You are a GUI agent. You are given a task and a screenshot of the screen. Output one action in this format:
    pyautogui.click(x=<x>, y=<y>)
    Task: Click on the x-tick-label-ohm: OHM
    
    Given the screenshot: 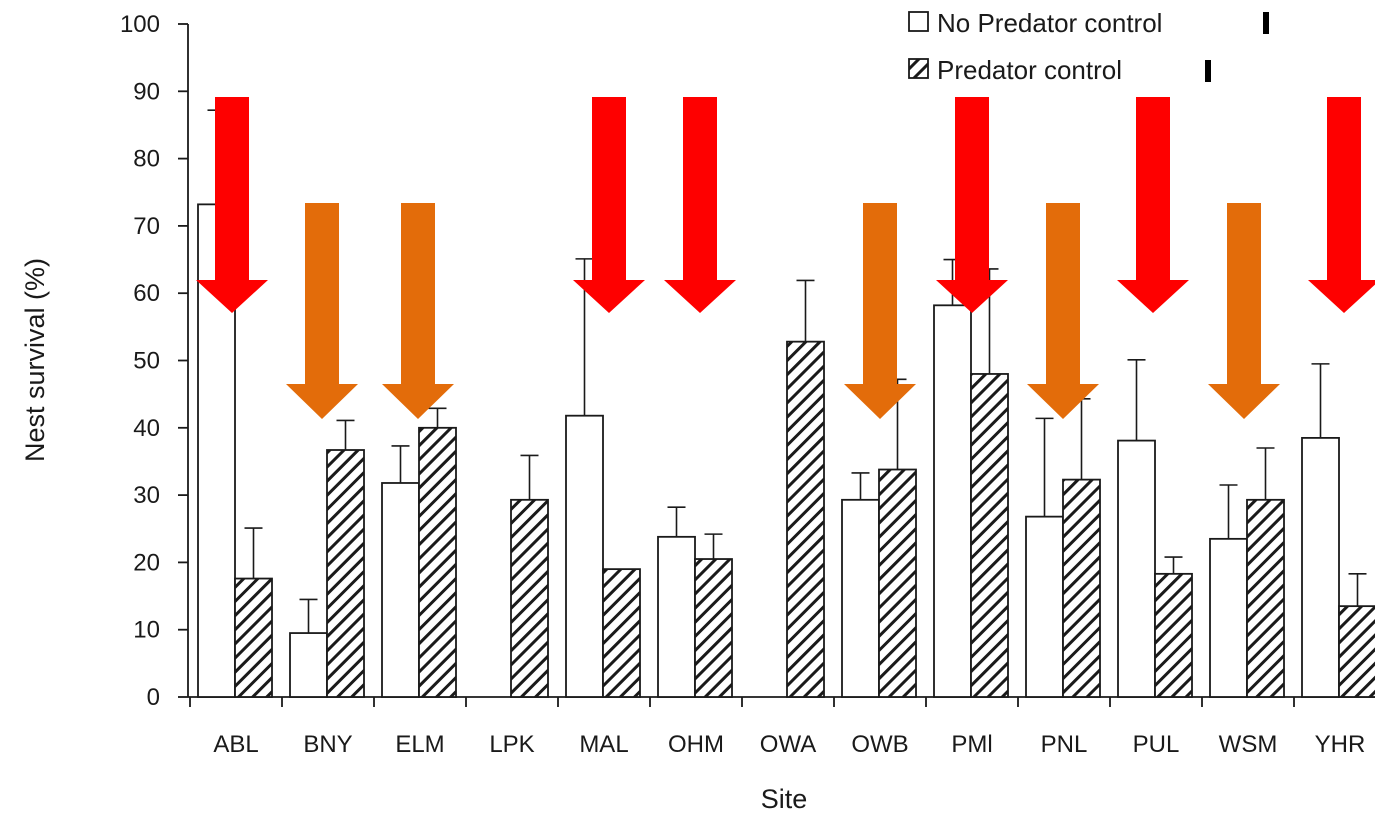 What is the action you would take?
    pyautogui.click(x=696, y=744)
    